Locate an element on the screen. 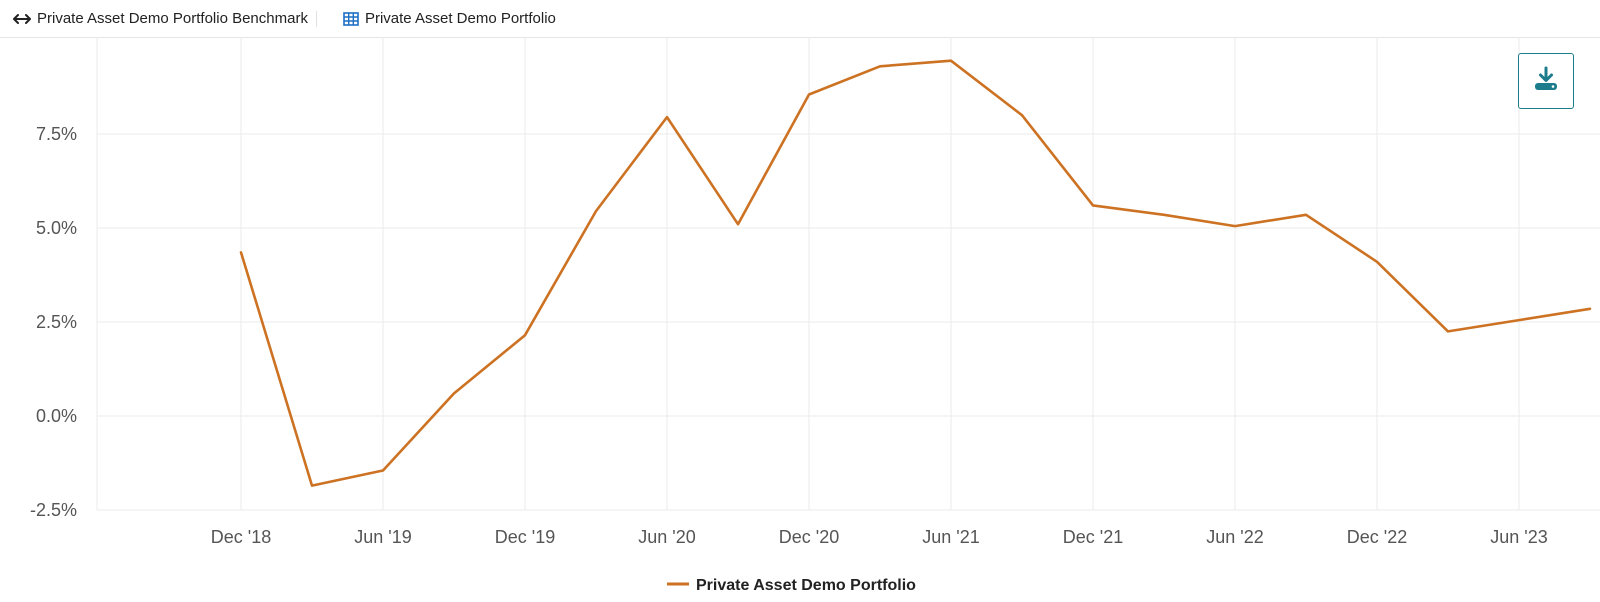 Image resolution: width=1600 pixels, height=602 pixels. table-grid-icon is located at coordinates (351, 18).